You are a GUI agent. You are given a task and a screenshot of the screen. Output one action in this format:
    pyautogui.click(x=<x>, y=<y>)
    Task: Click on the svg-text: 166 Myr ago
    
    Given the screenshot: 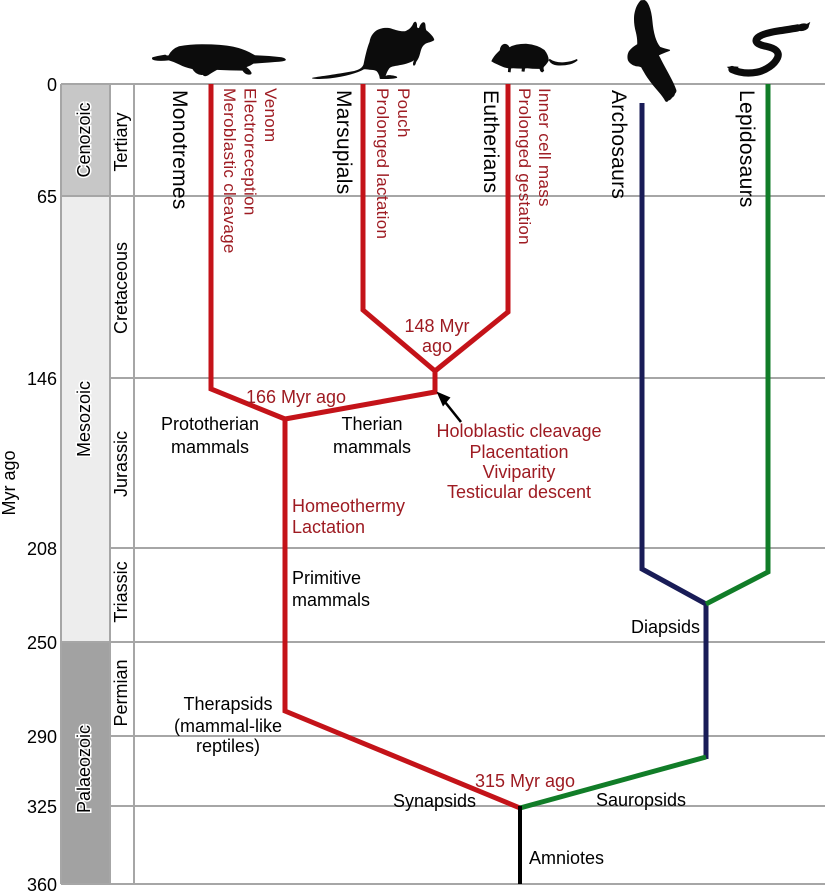 What is the action you would take?
    pyautogui.click(x=296, y=397)
    